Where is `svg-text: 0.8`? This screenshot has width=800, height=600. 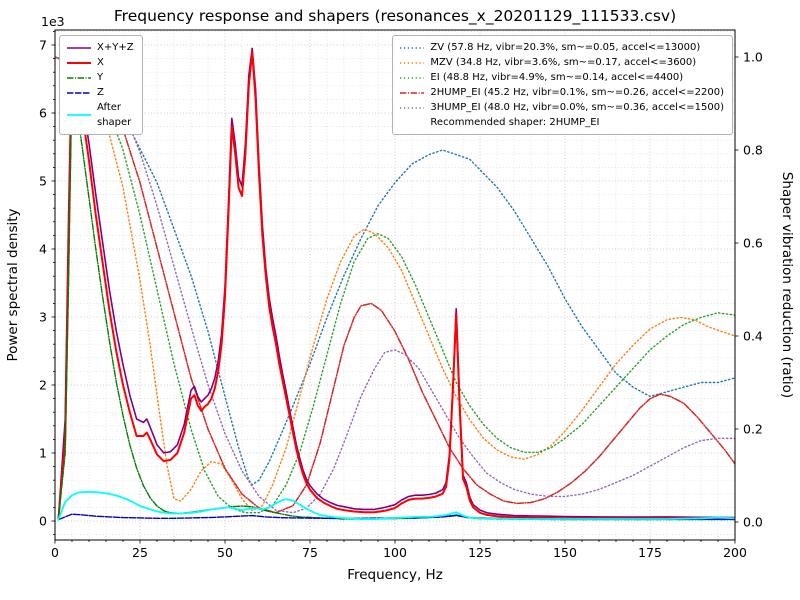 svg-text: 0.8 is located at coordinates (753, 150).